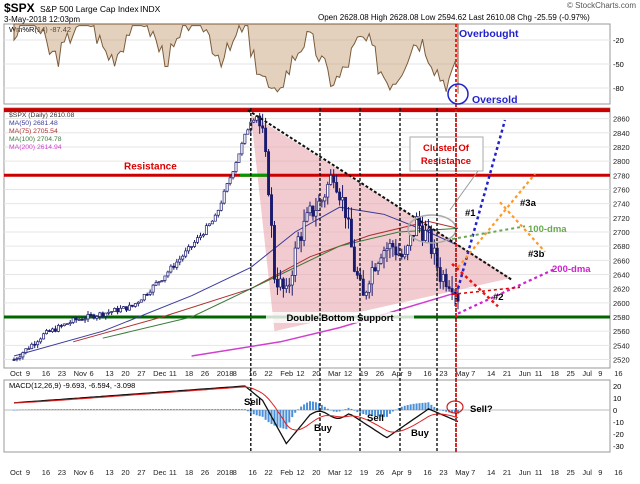 The width and height of the screenshot is (640, 484). I want to click on x-tick-label: 11, so click(173, 472).